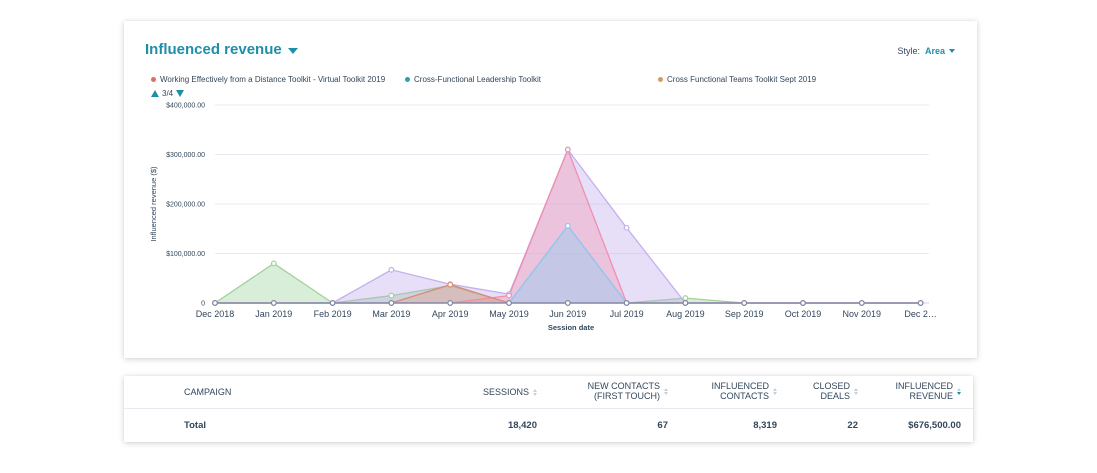 The width and height of the screenshot is (1097, 473). I want to click on chart-style-dropdown: Area, so click(940, 51).